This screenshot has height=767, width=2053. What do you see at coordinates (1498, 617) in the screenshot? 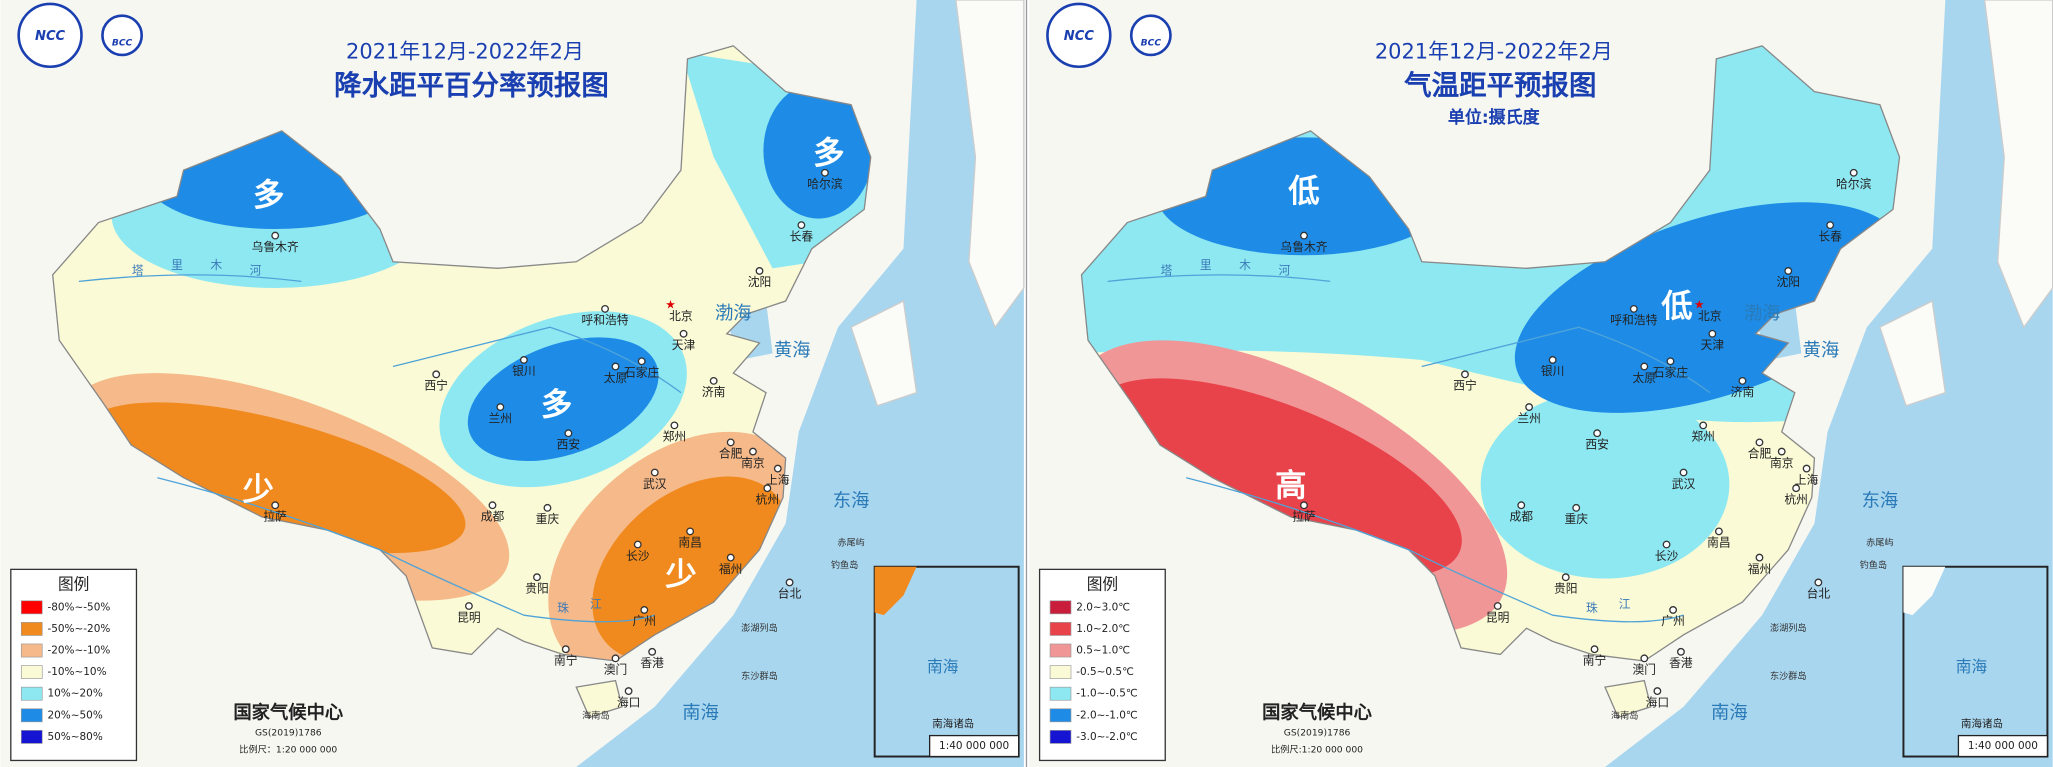
I see `city-label: 昆明` at bounding box center [1498, 617].